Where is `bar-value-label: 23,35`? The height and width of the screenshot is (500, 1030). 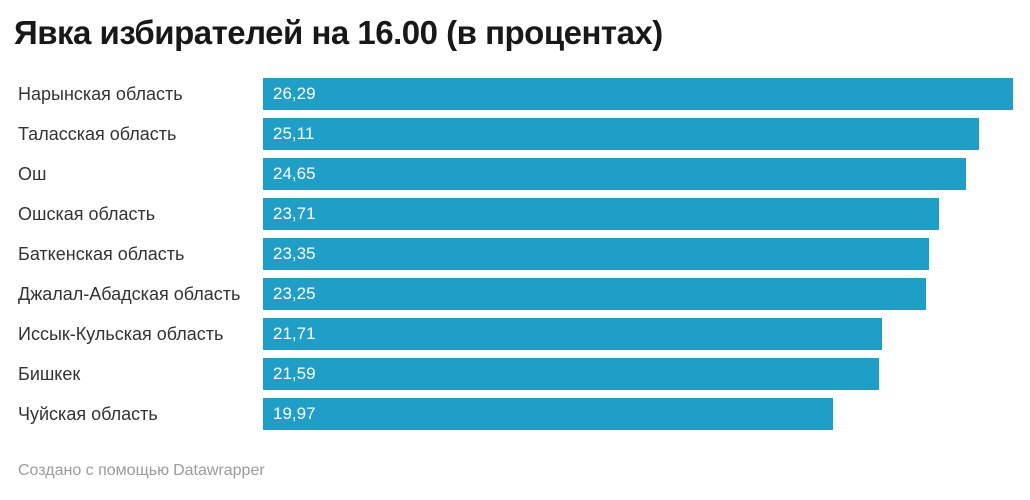 bar-value-label: 23,35 is located at coordinates (294, 253).